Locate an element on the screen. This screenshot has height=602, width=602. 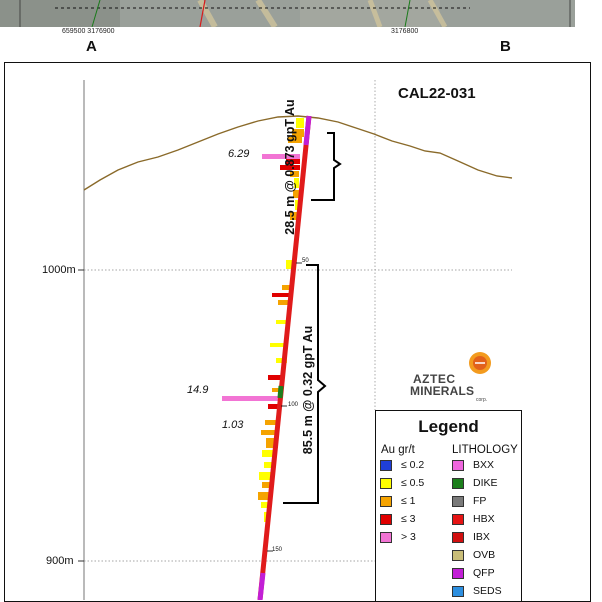
legend-au-item: ≤ 0.5 is located at coordinates (402, 483).